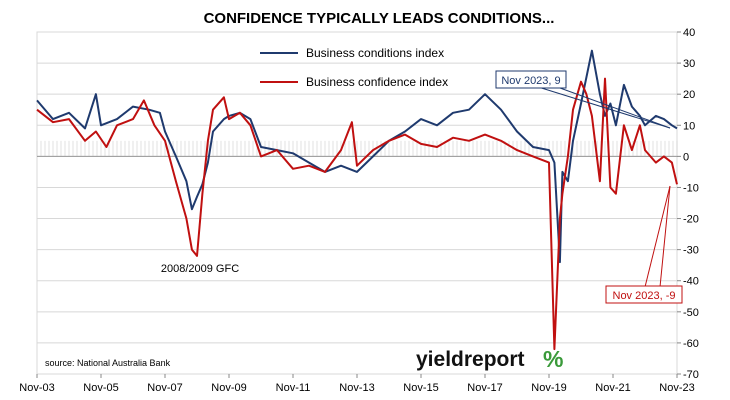 The height and width of the screenshot is (400, 730). I want to click on x-tick-label: Nov-03, so click(36, 388).